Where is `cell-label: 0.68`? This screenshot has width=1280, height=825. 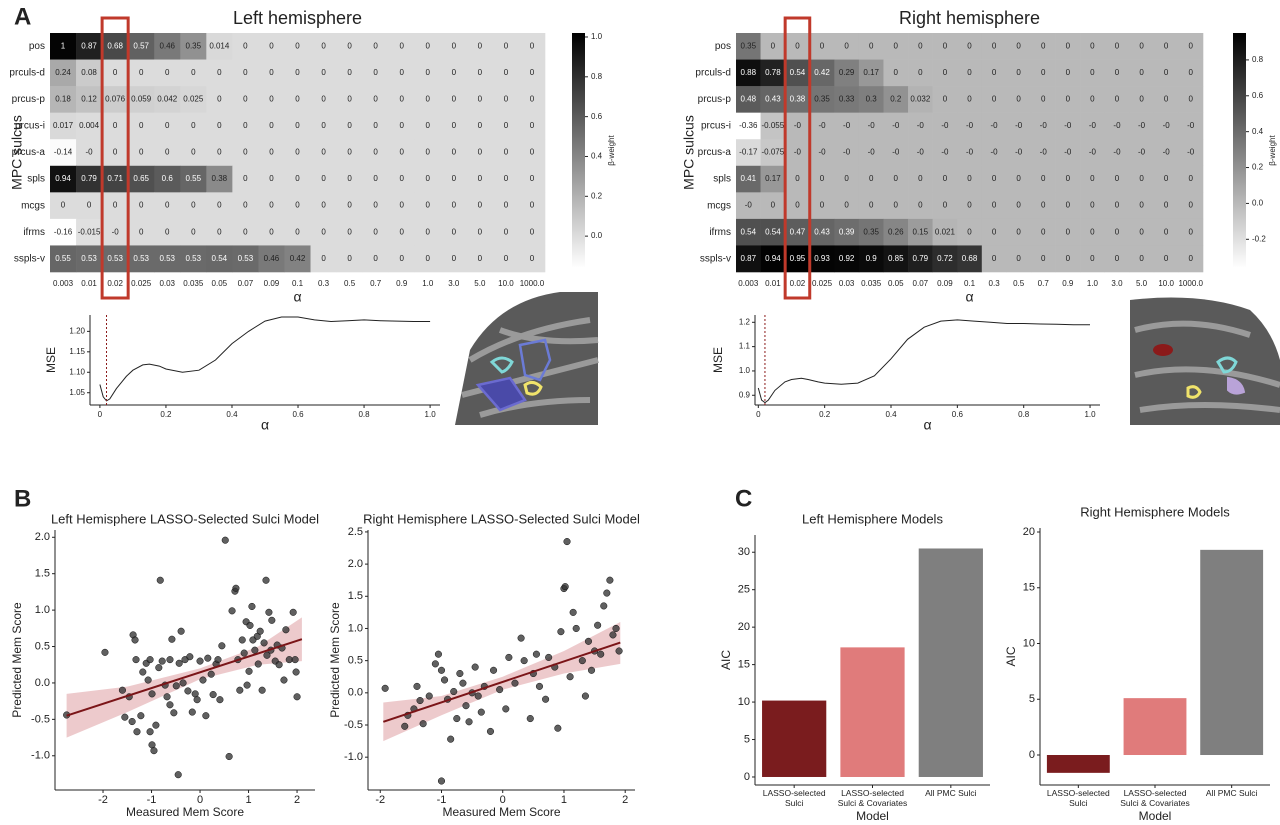 cell-label: 0.68 is located at coordinates (970, 258).